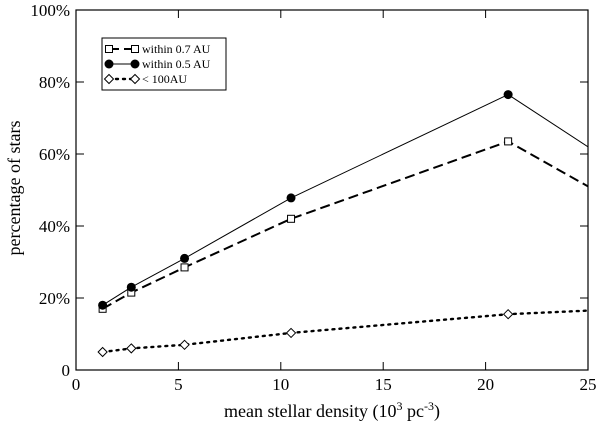  I want to click on legend-marker-left-square, so click(109, 49).